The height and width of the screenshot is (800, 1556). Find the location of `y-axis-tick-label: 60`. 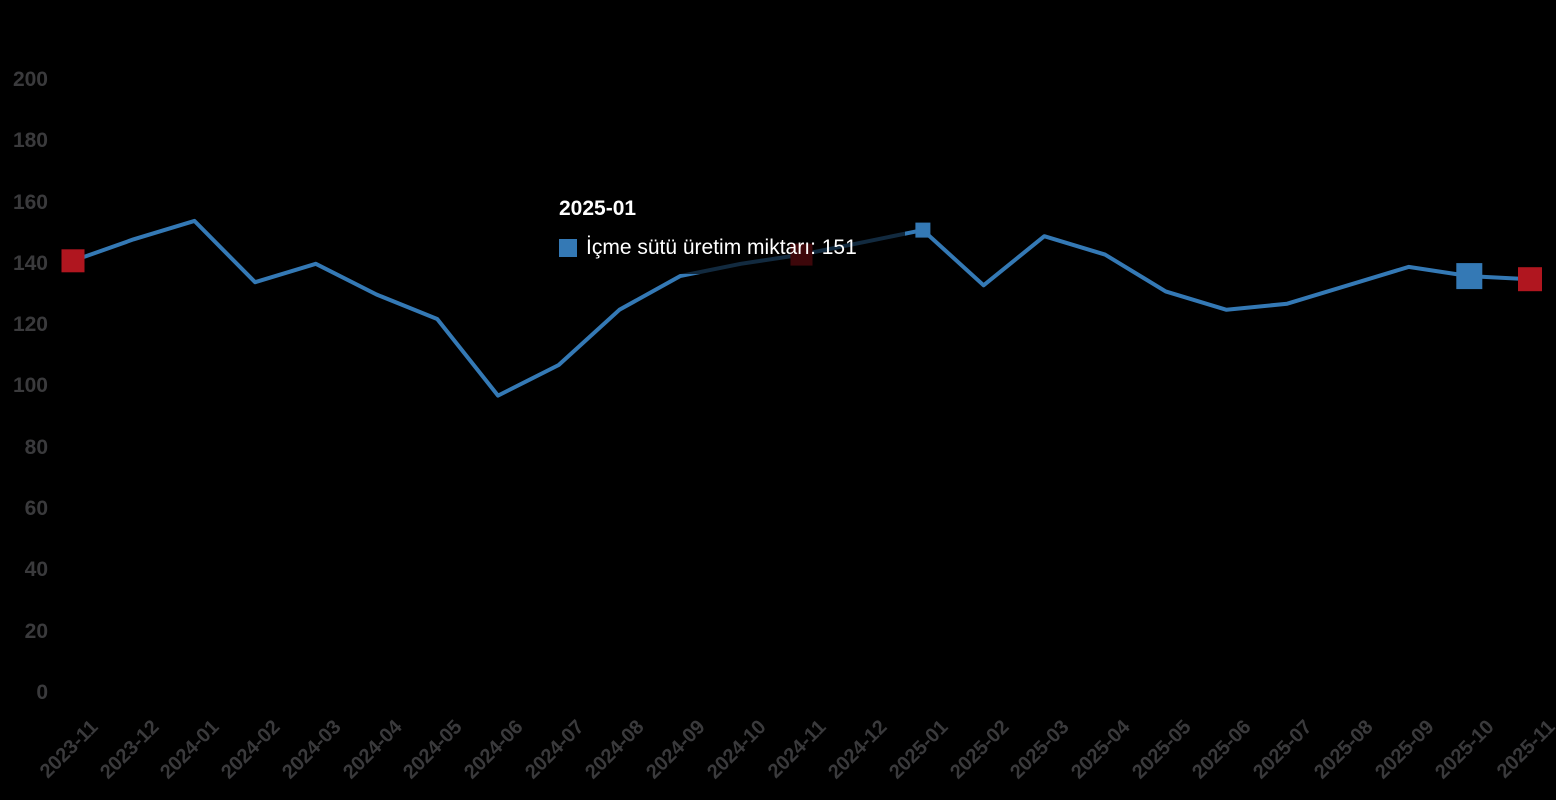

y-axis-tick-label: 60 is located at coordinates (36, 509).